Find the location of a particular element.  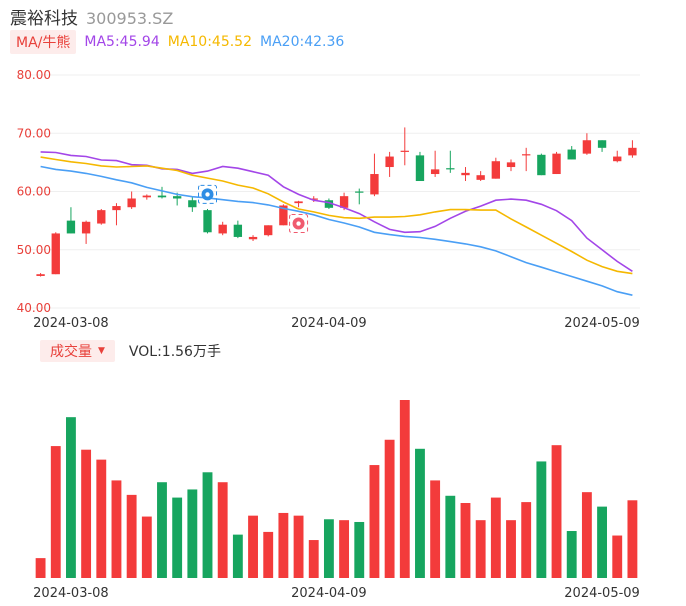

x-tick-label: 2024-05-09 is located at coordinates (602, 323).